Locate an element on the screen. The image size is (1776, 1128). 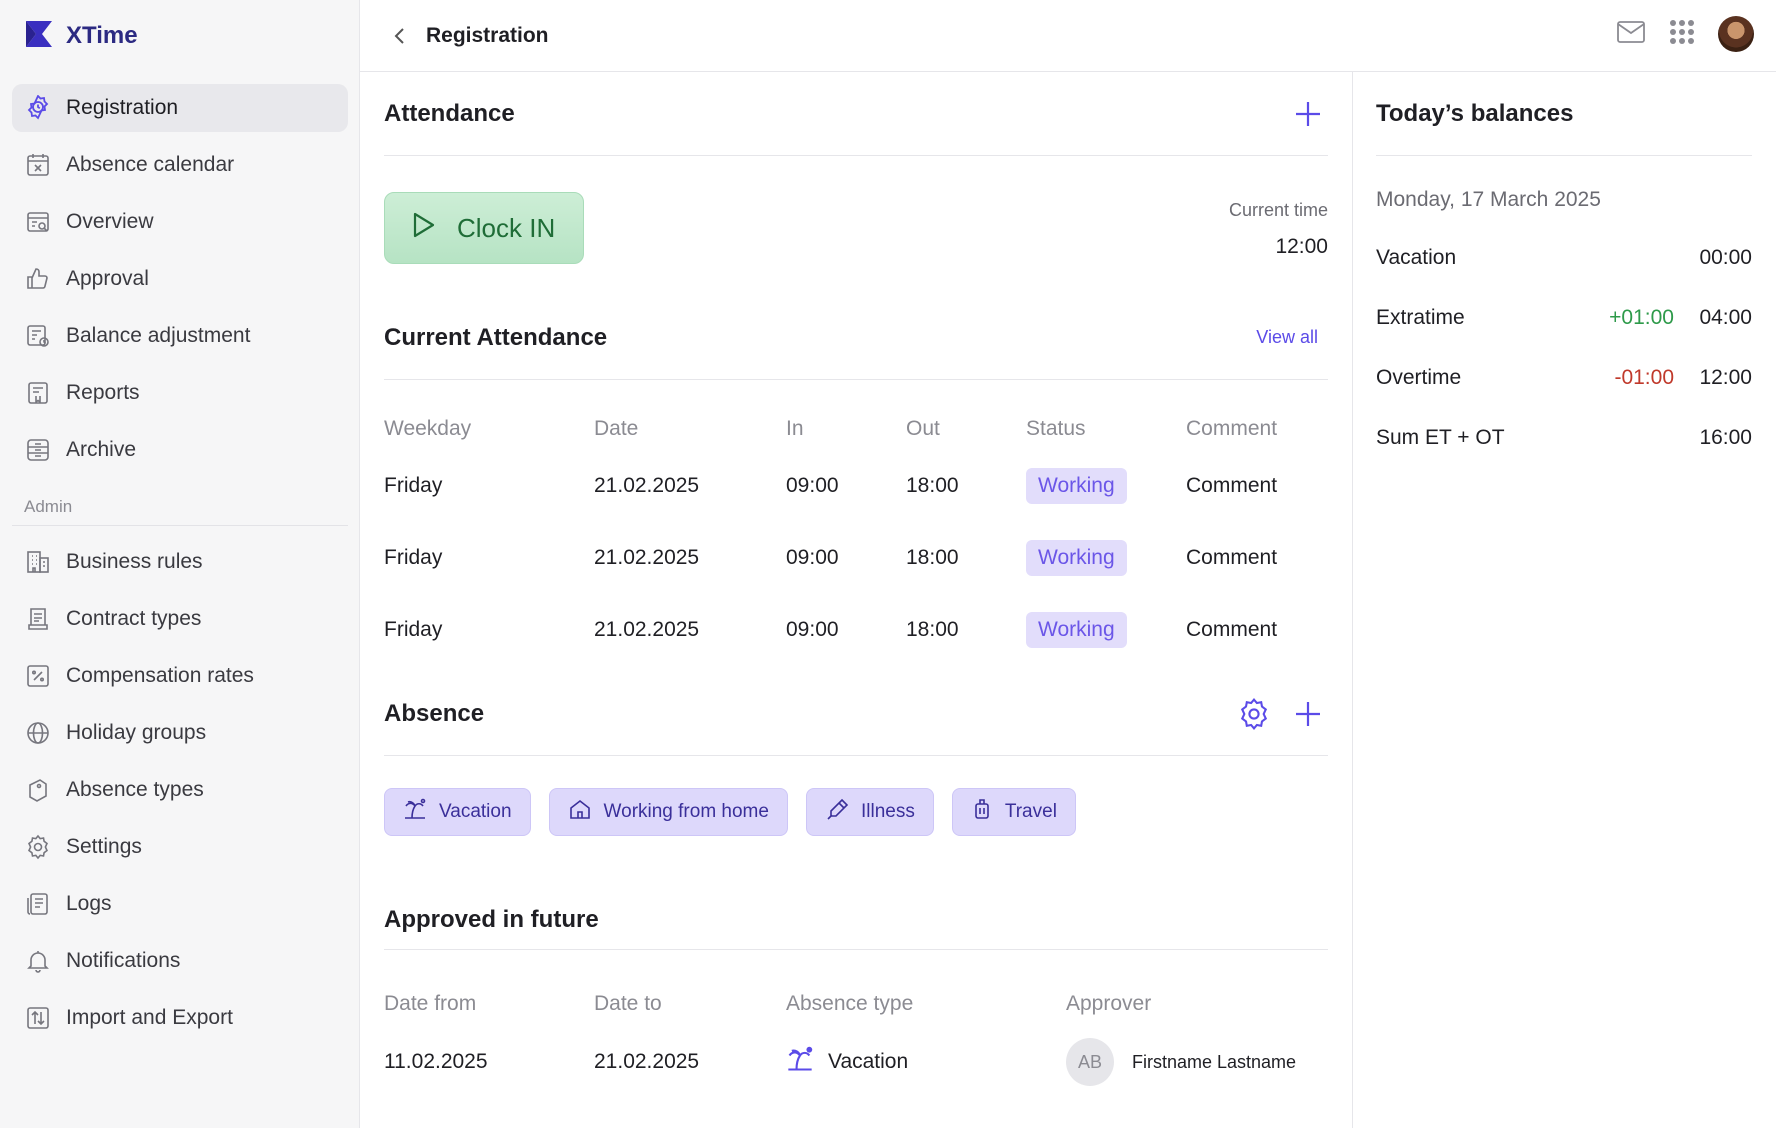
balance-row-extratime: Extratime +01:00 04:00 is located at coordinates (1564, 318).